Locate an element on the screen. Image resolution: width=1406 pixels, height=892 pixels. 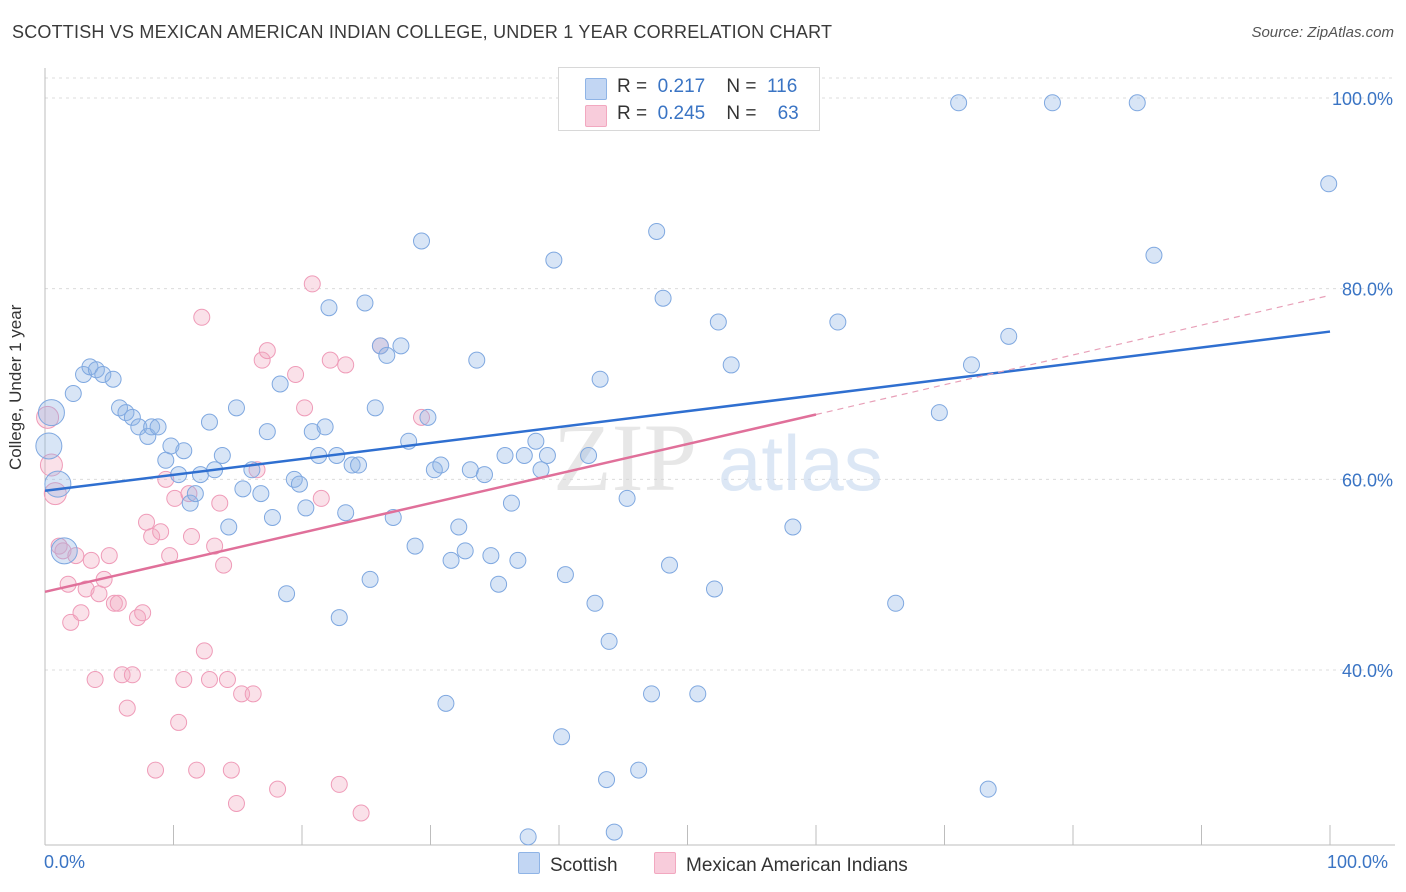
y-tick-labels: 100.0% 80.0% 60.0% 40.0% is located at coordinates (1362, 385).